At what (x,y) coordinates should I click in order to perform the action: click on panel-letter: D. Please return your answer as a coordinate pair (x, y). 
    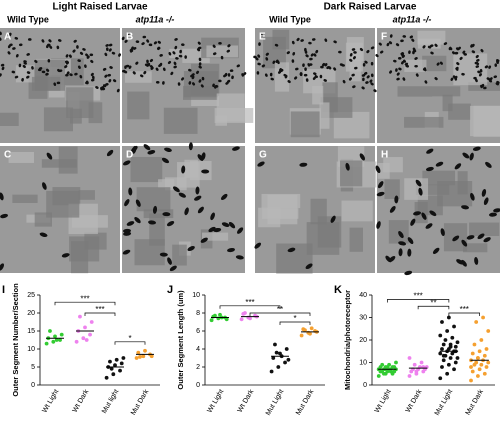
    Looking at the image, I should click on (129, 155).